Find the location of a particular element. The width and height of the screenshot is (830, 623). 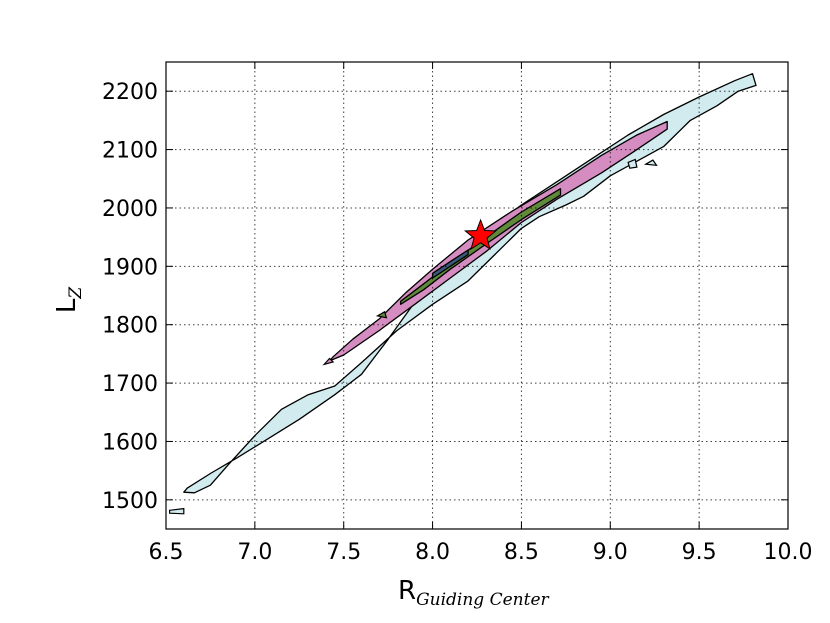

contour-level-inner is located at coordinates (480, 246).